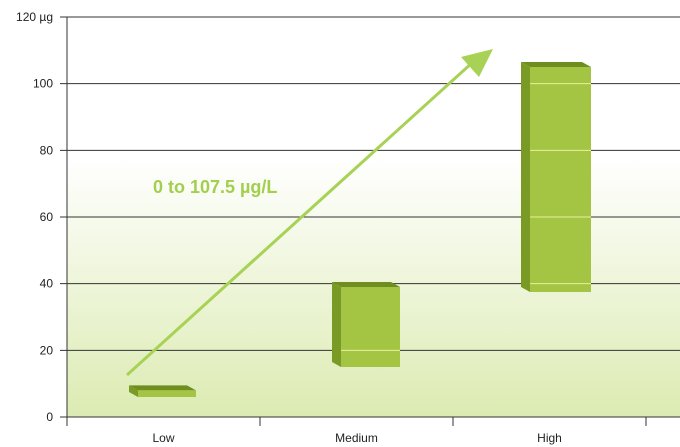 Image resolution: width=680 pixels, height=447 pixels. I want to click on x-axis-ticks: Low Medium High, so click(356, 431).